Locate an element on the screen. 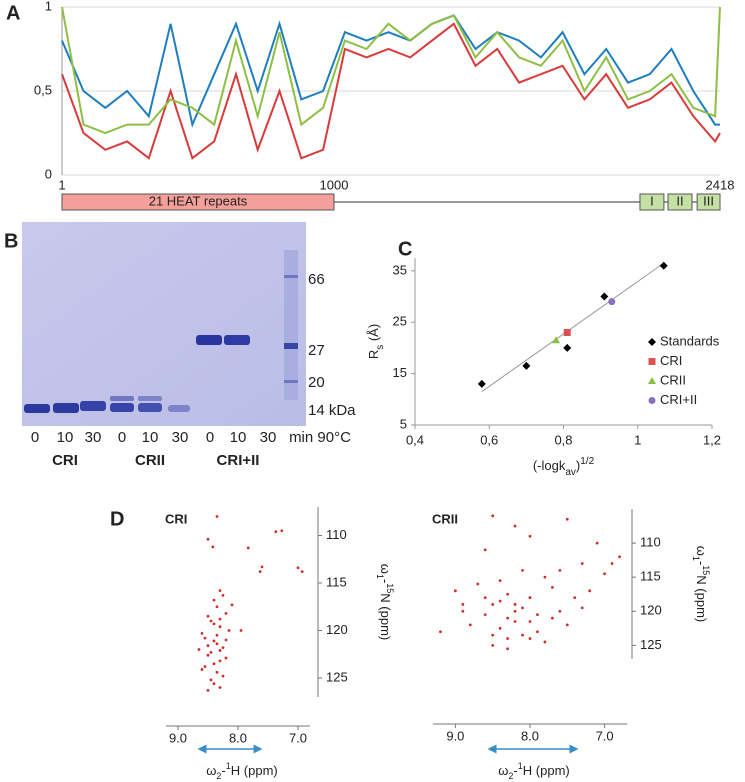  gel-ladder-band is located at coordinates (291, 276).